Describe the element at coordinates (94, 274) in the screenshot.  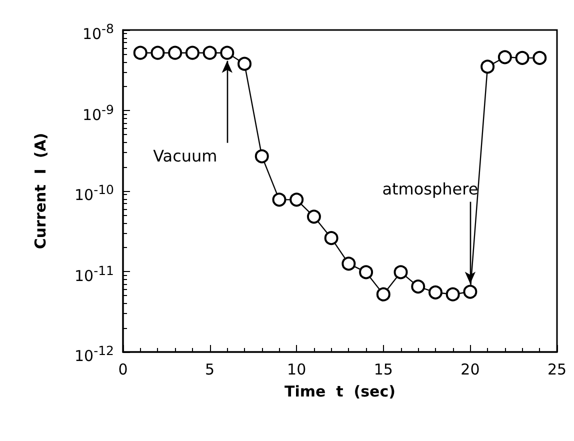
I see `y-tick-label: 10$^{-11}$` at that location.